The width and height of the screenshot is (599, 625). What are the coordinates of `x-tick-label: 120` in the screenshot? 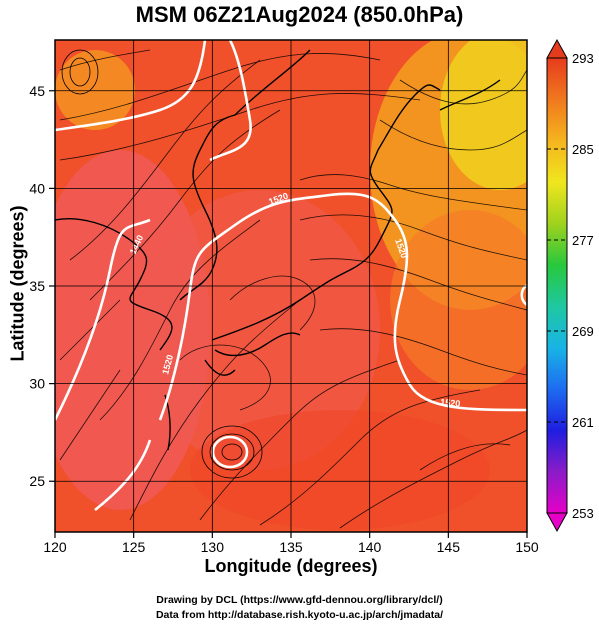 It's located at (55, 547).